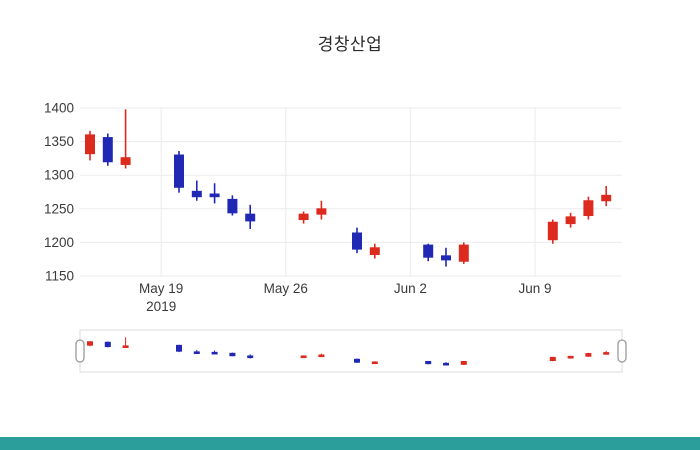 The image size is (700, 450). What do you see at coordinates (622, 351) in the screenshot?
I see `range-slider-handle-right` at bounding box center [622, 351].